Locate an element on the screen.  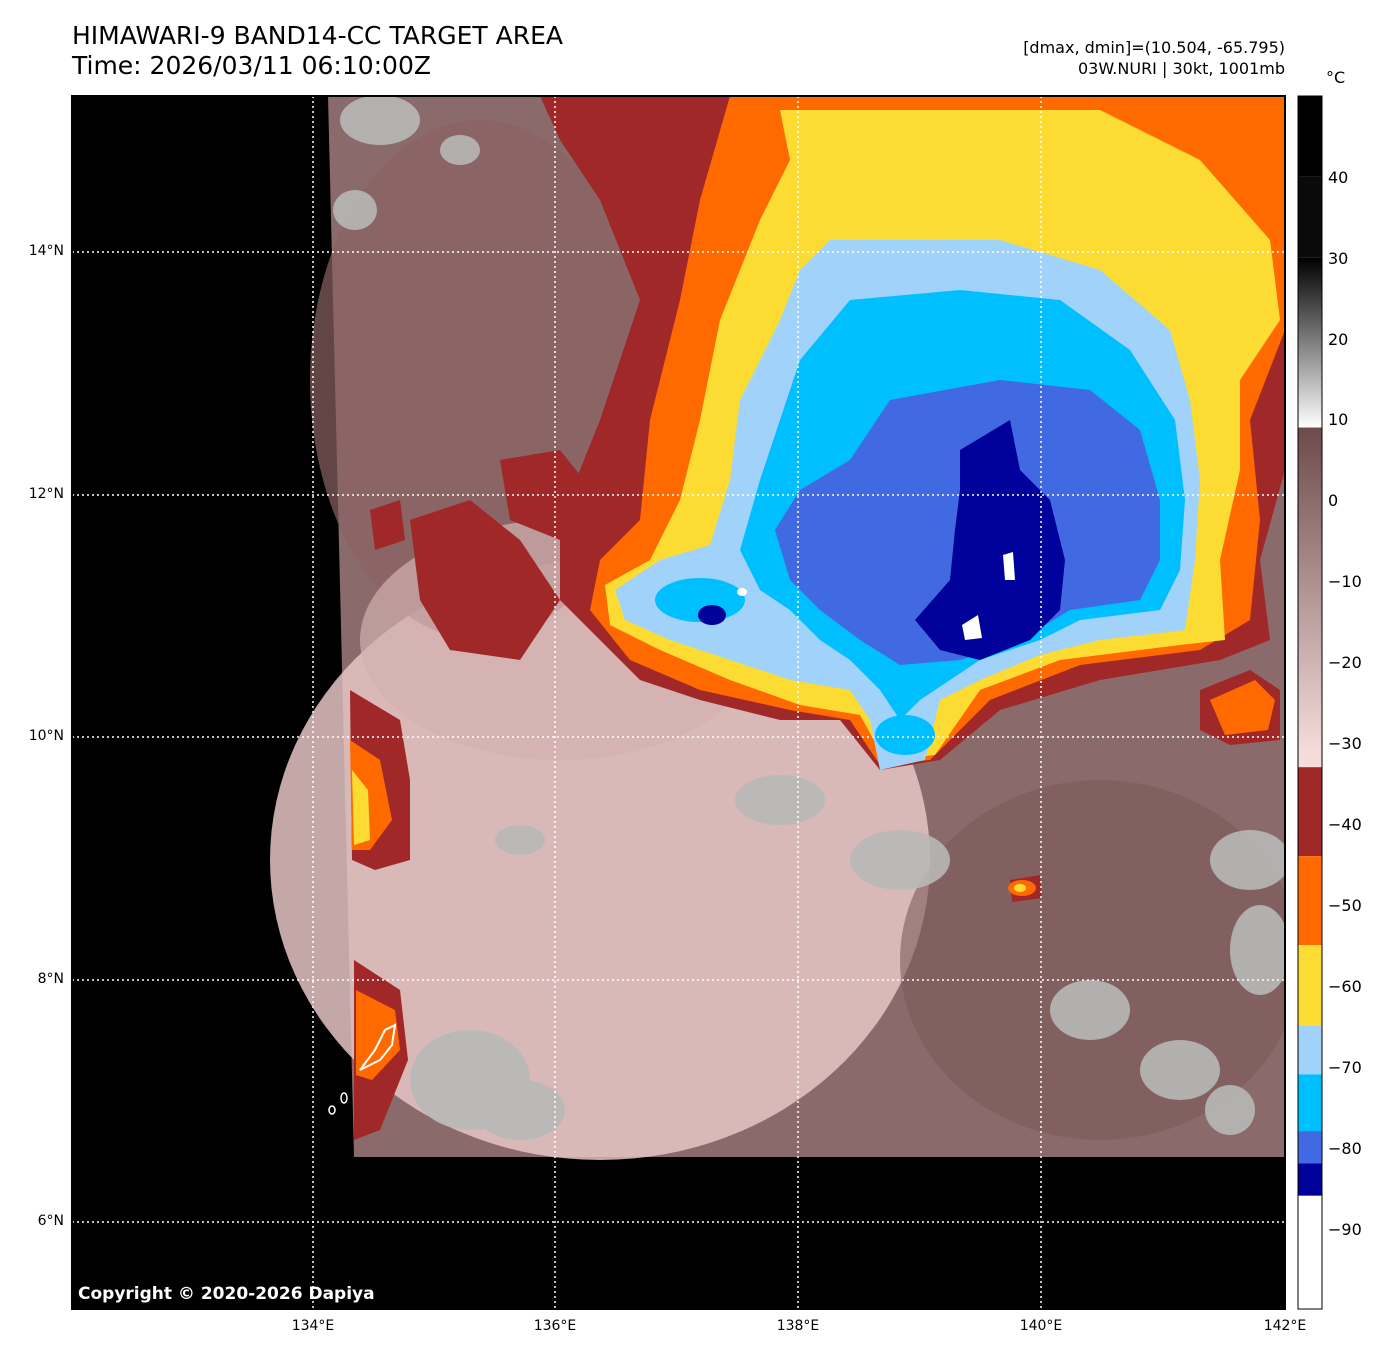
cb-tick-minus90: −90 is located at coordinates (1345, 1229).